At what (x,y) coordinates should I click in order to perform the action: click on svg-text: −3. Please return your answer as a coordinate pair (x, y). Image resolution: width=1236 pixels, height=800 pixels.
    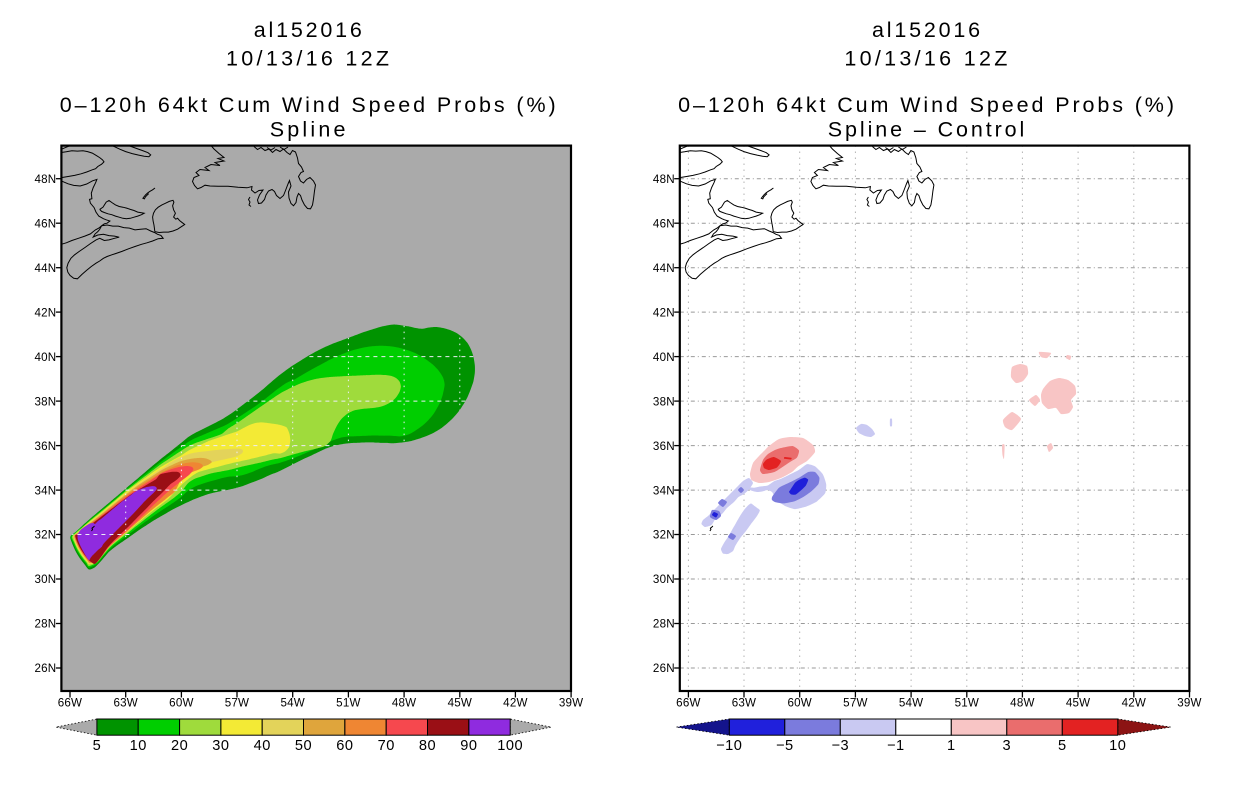
    Looking at the image, I should click on (840, 746).